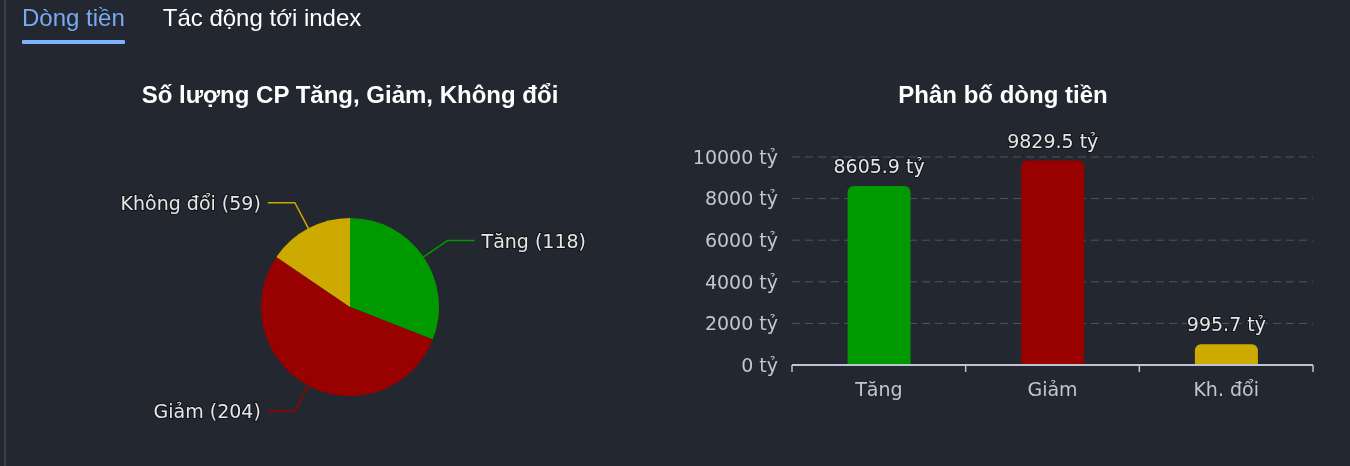  I want to click on text: Dòng tiền, so click(73, 18).